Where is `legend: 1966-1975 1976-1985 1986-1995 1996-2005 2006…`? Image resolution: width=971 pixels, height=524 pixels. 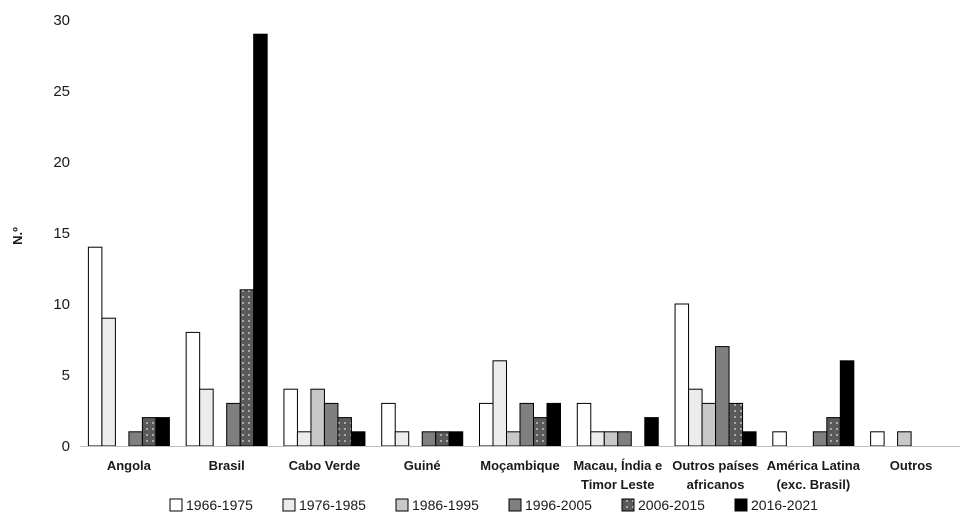
legend: 1966-1975 1976-1985 1986-1995 1996-2005 2006… is located at coordinates (493, 505).